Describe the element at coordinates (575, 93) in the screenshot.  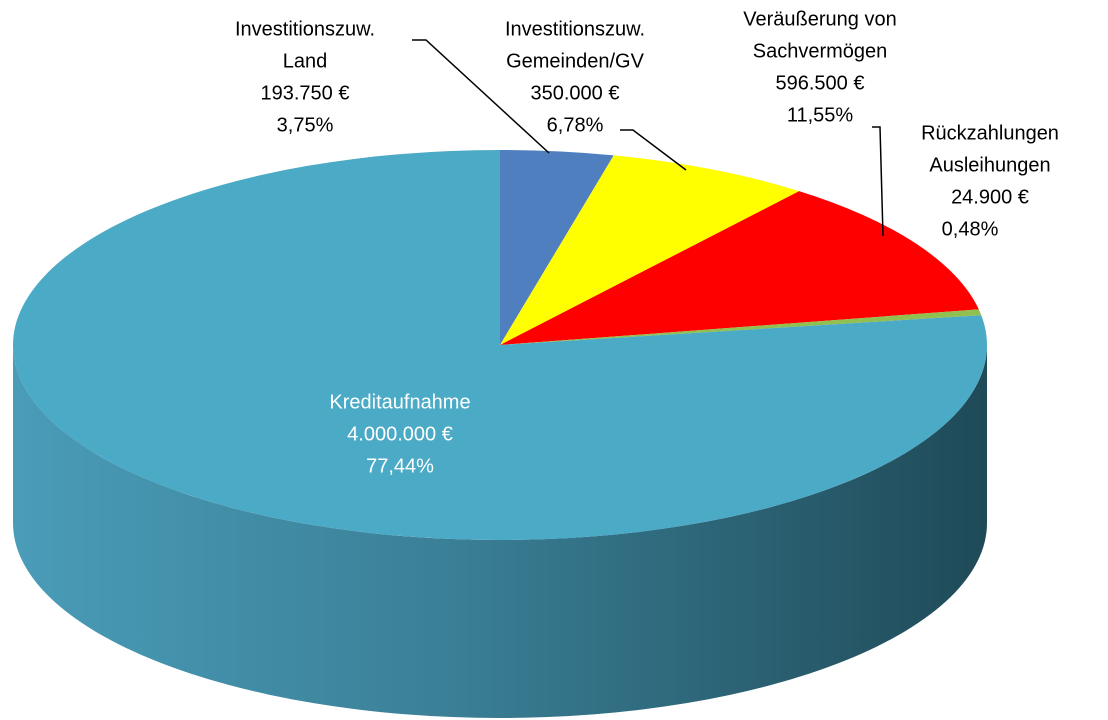
I see `value-label: 350.000 €` at that location.